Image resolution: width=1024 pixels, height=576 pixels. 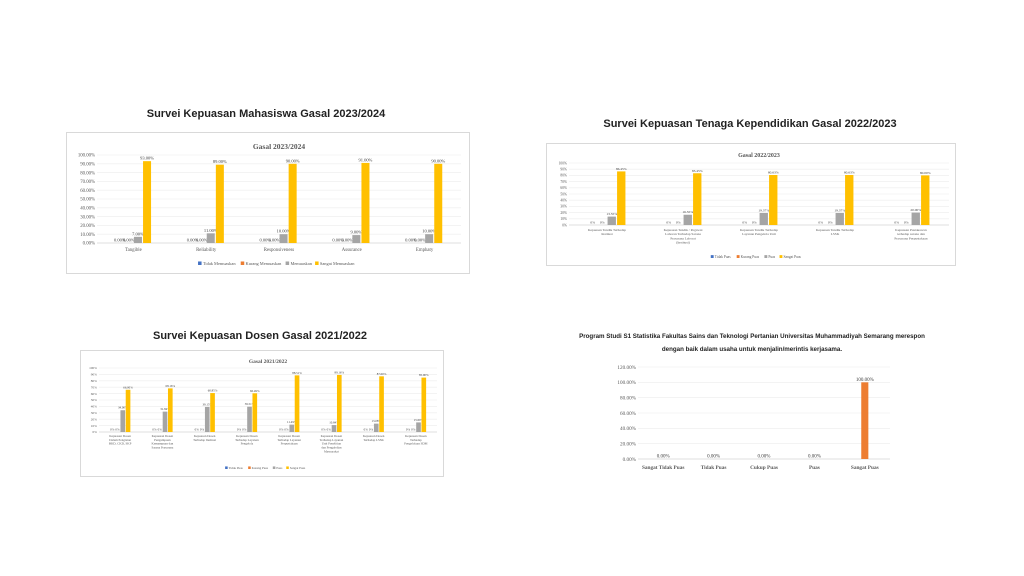 I want to click on category-label: (Institusi), so click(x=683, y=243).